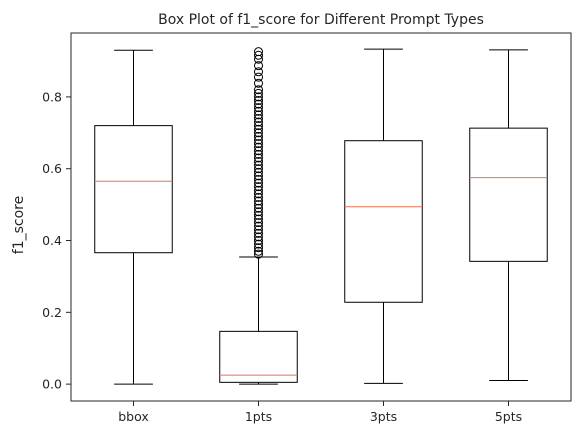 This screenshot has width=577, height=444. I want to click on y-tick-label: 0.2, so click(52, 312).